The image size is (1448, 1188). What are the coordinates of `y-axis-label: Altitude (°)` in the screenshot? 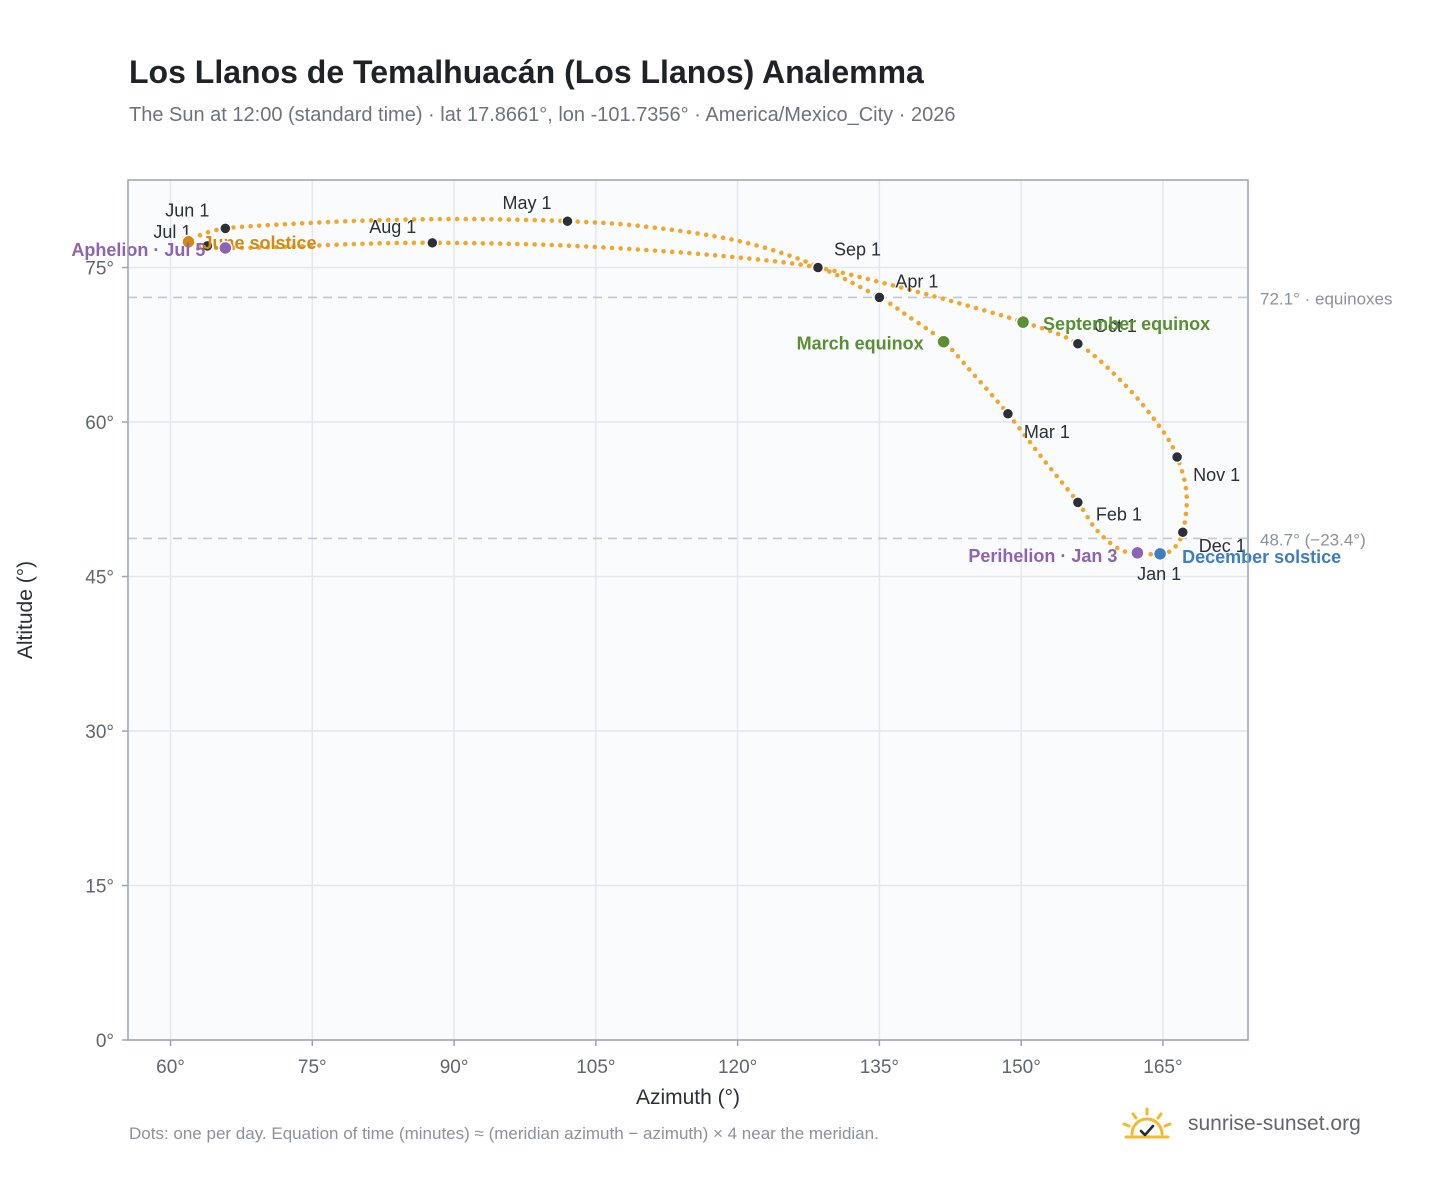 It's located at (25, 610).